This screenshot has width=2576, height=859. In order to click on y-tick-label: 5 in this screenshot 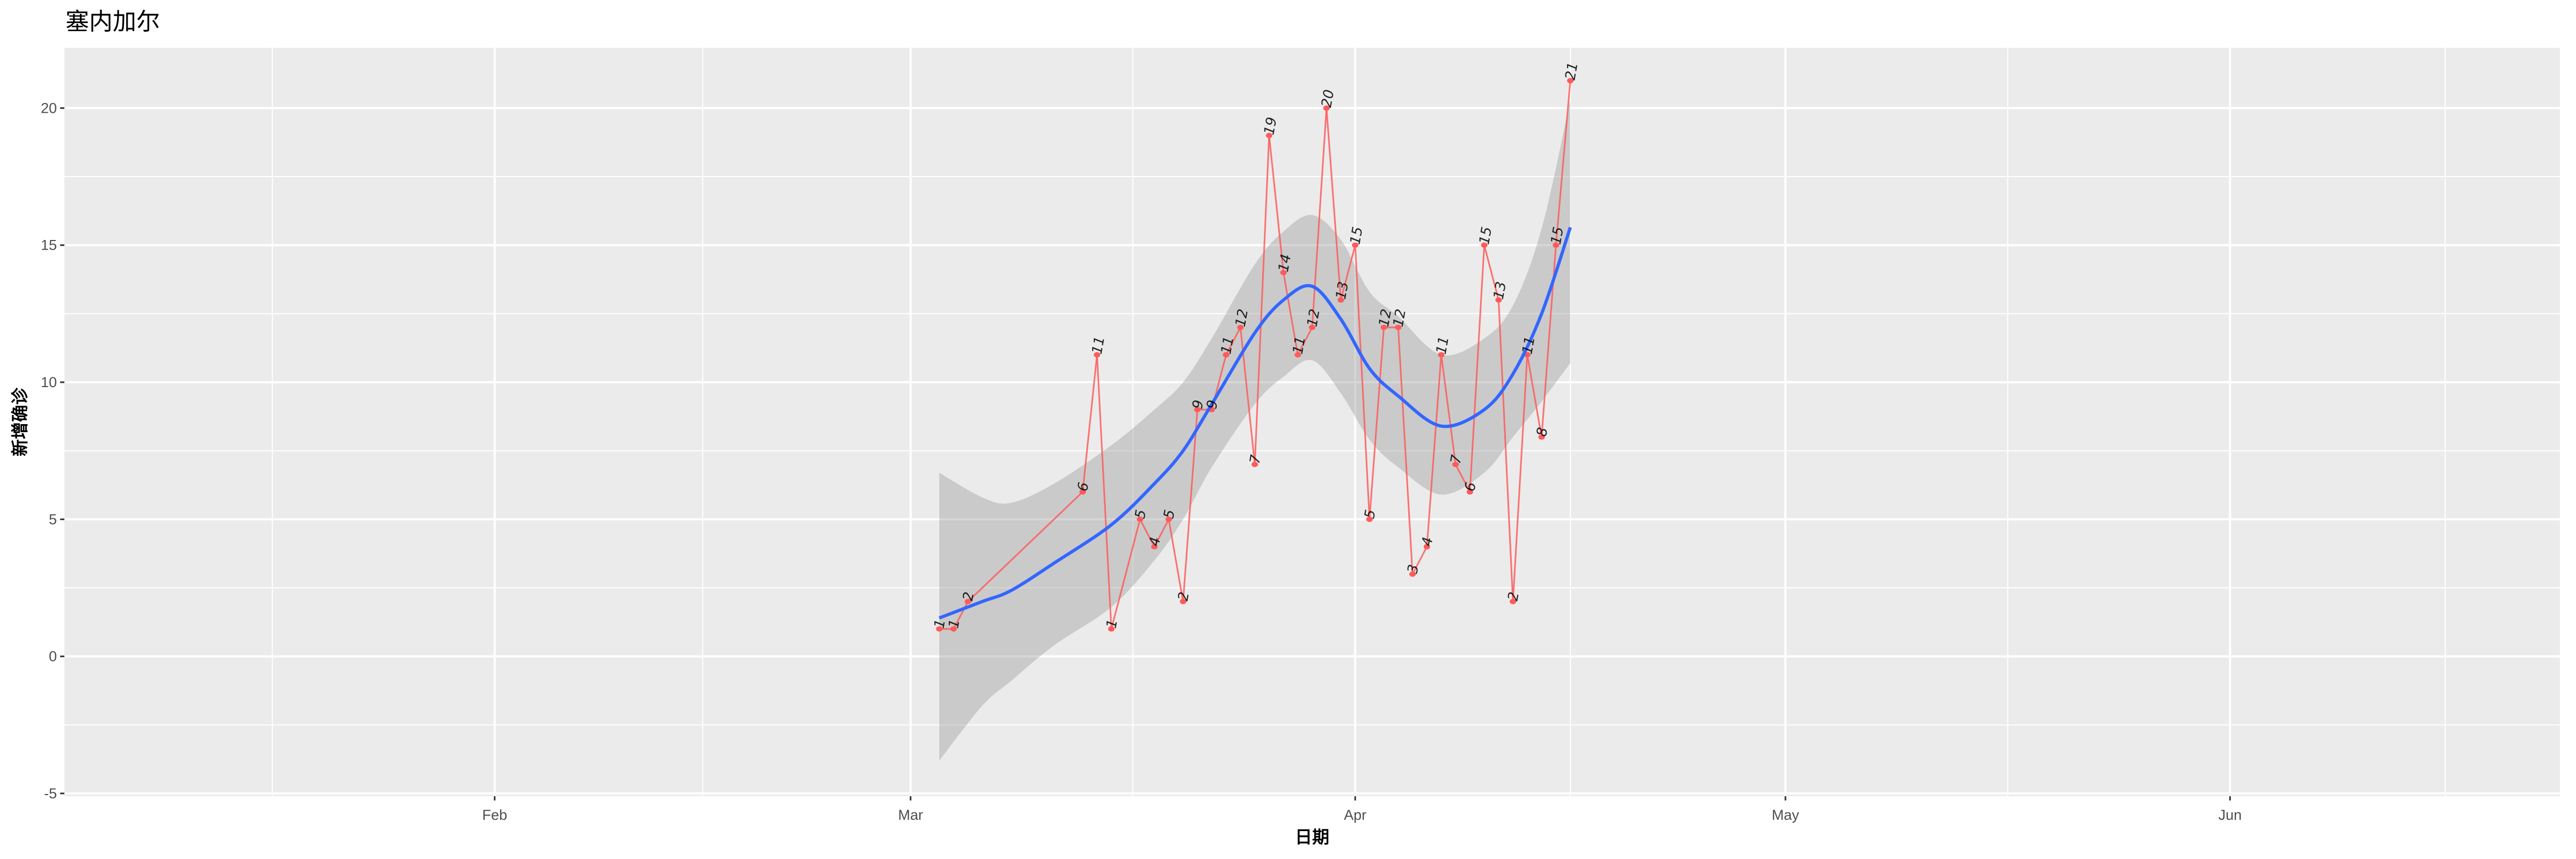, I will do `click(53, 519)`.